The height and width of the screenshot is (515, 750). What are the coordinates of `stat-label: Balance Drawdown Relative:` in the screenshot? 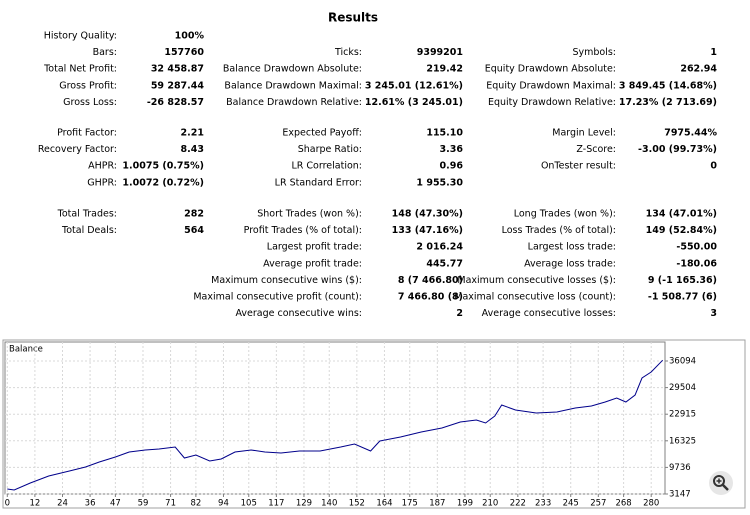 It's located at (294, 102).